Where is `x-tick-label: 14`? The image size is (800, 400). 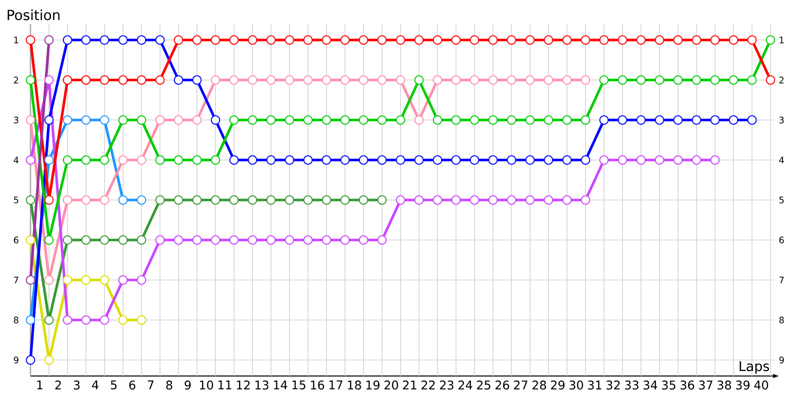
x-tick-label: 14 is located at coordinates (281, 385).